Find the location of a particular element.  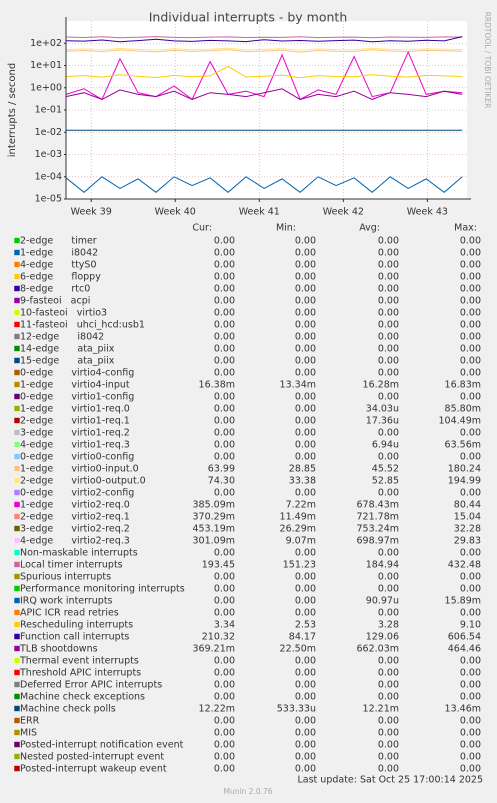

legend-name: Deferred Error APIC interrupts is located at coordinates (91, 685).